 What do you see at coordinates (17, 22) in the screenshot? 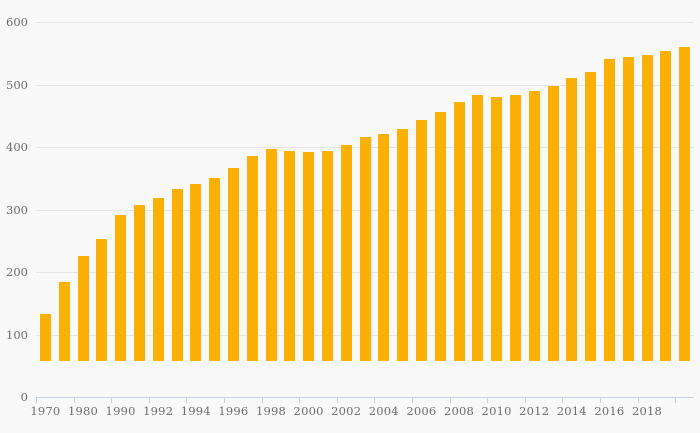
I see `y-tick-label: 600` at bounding box center [17, 22].